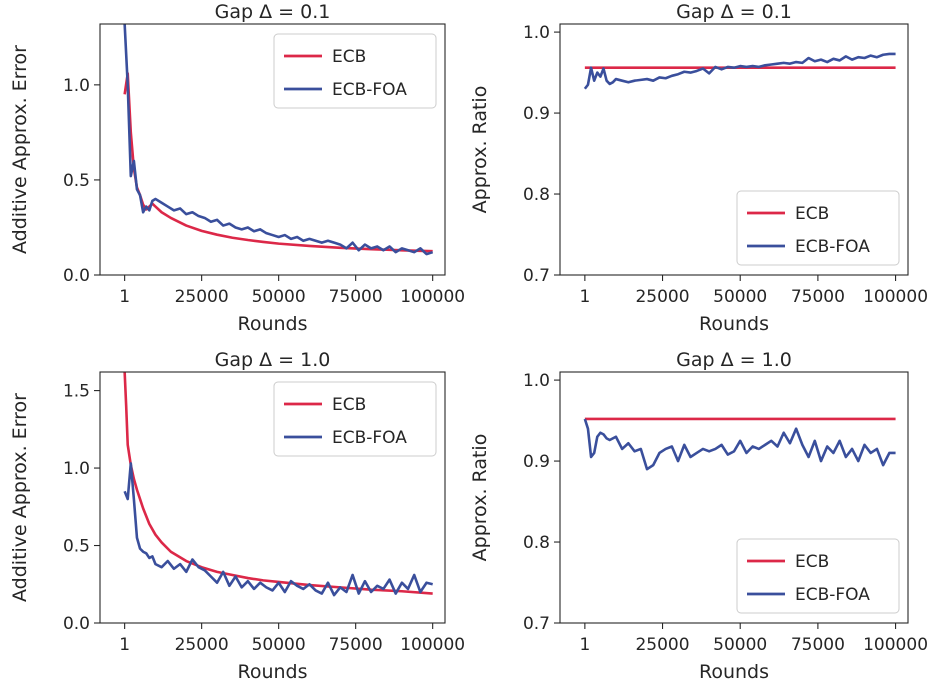  What do you see at coordinates (76, 392) in the screenshot?
I see `y-tick-label: 1.5` at bounding box center [76, 392].